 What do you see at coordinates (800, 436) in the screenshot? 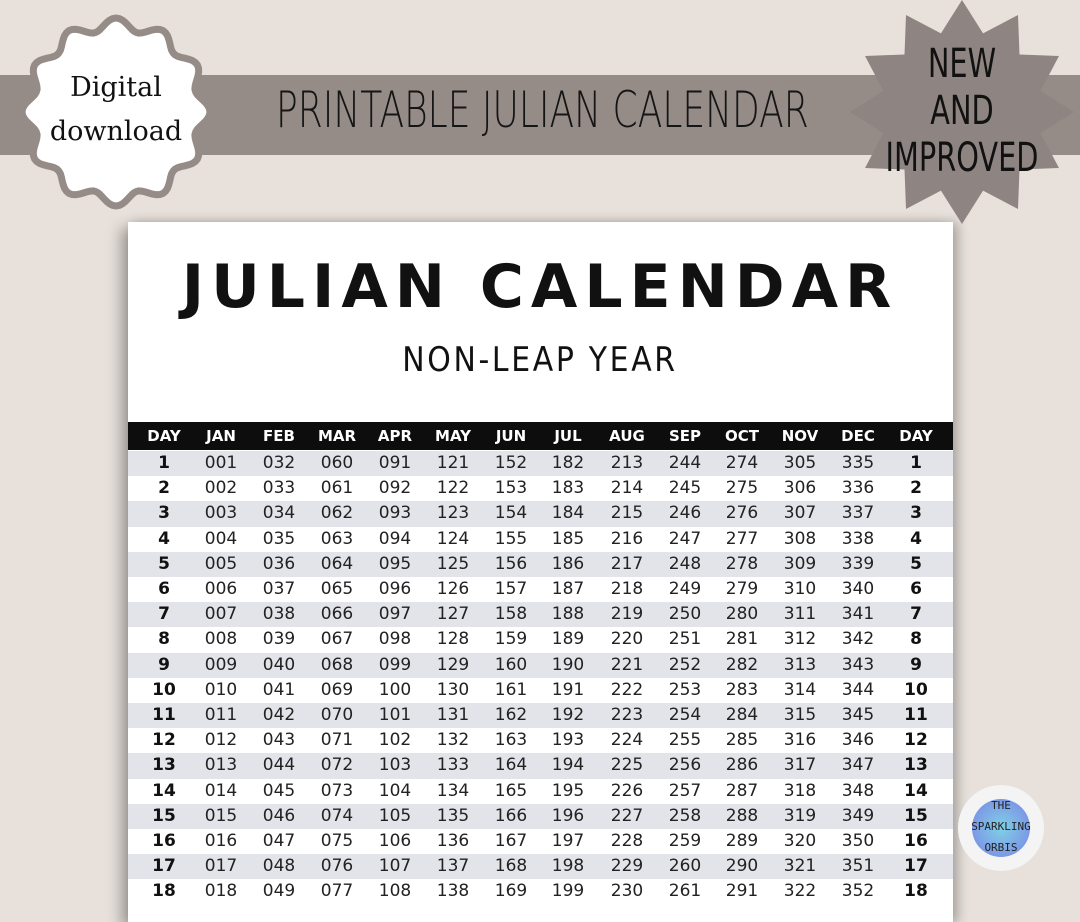
I see `column-header: NOV` at bounding box center [800, 436].